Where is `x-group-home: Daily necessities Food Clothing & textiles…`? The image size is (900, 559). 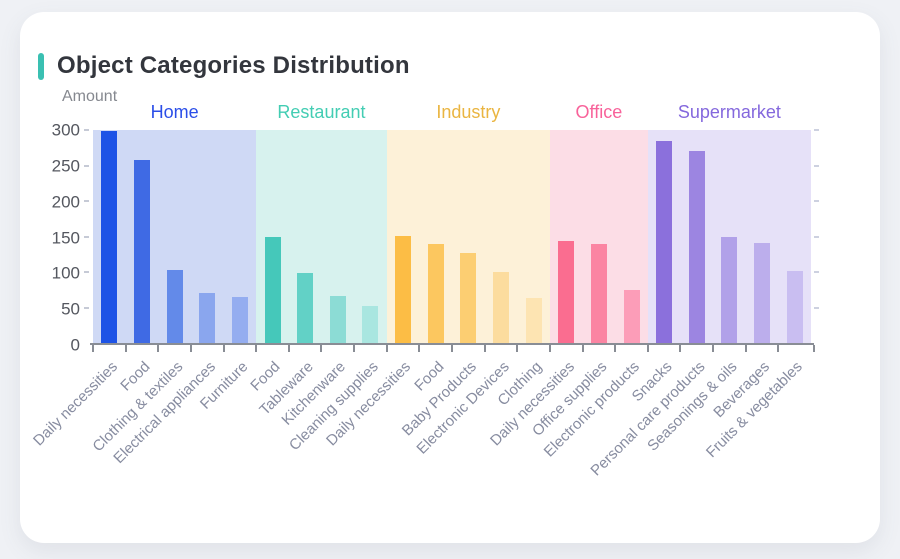 x-group-home: Daily necessities Food Clothing & textiles… is located at coordinates (143, 429).